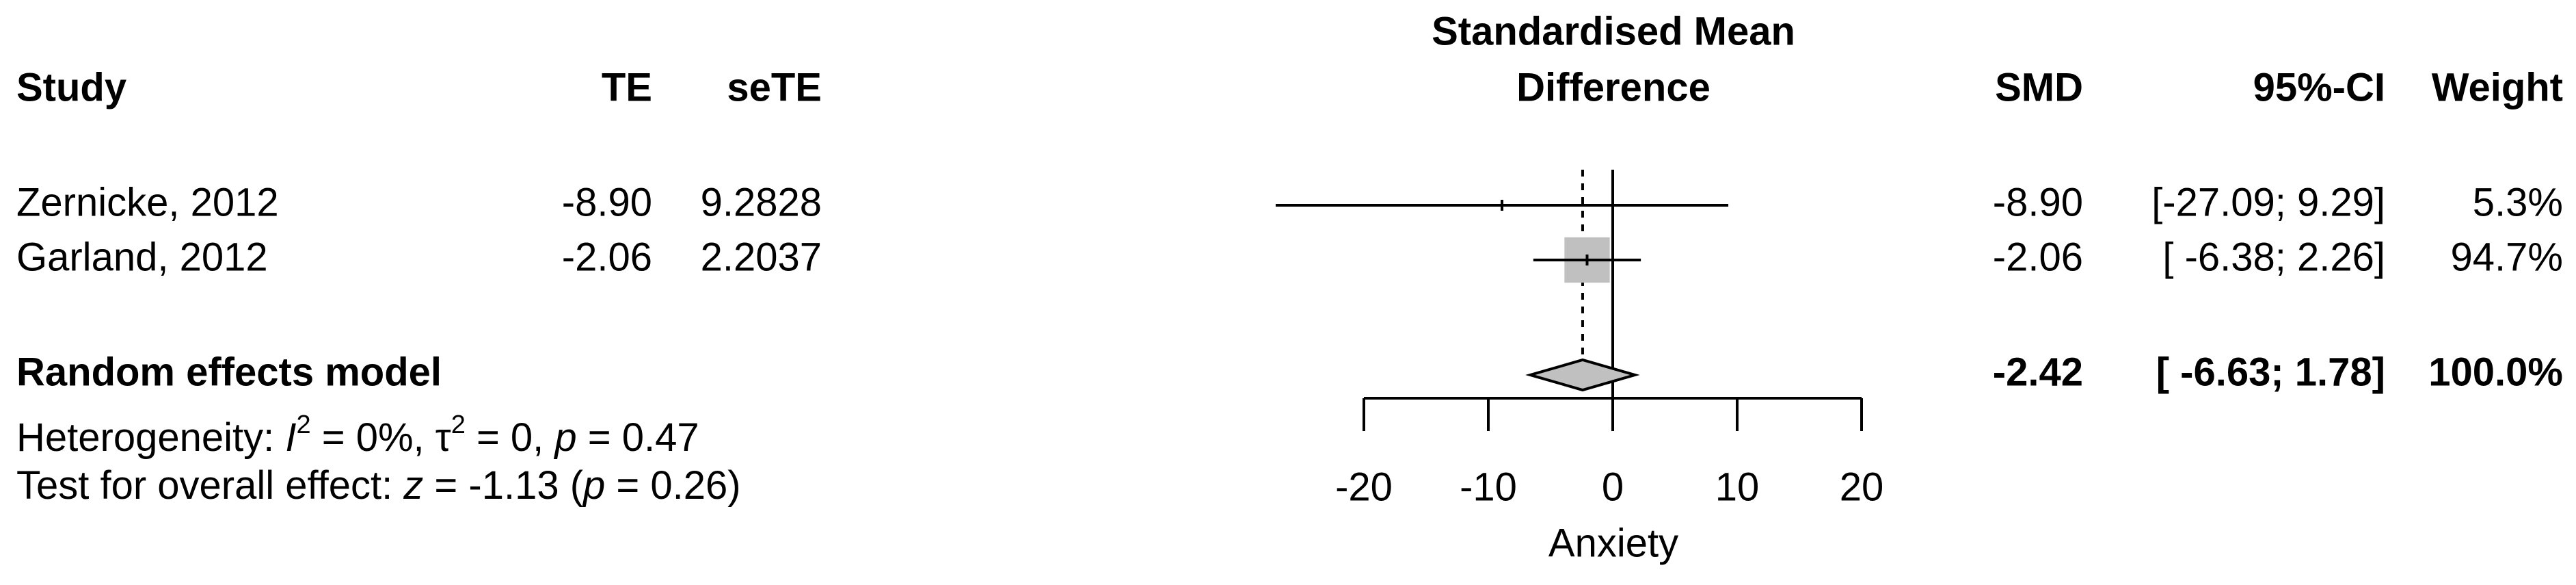 This screenshot has width=2576, height=585. Describe the element at coordinates (2270, 372) in the screenshot. I see `pooled-ci: [ -6.63; 1.78]` at that location.